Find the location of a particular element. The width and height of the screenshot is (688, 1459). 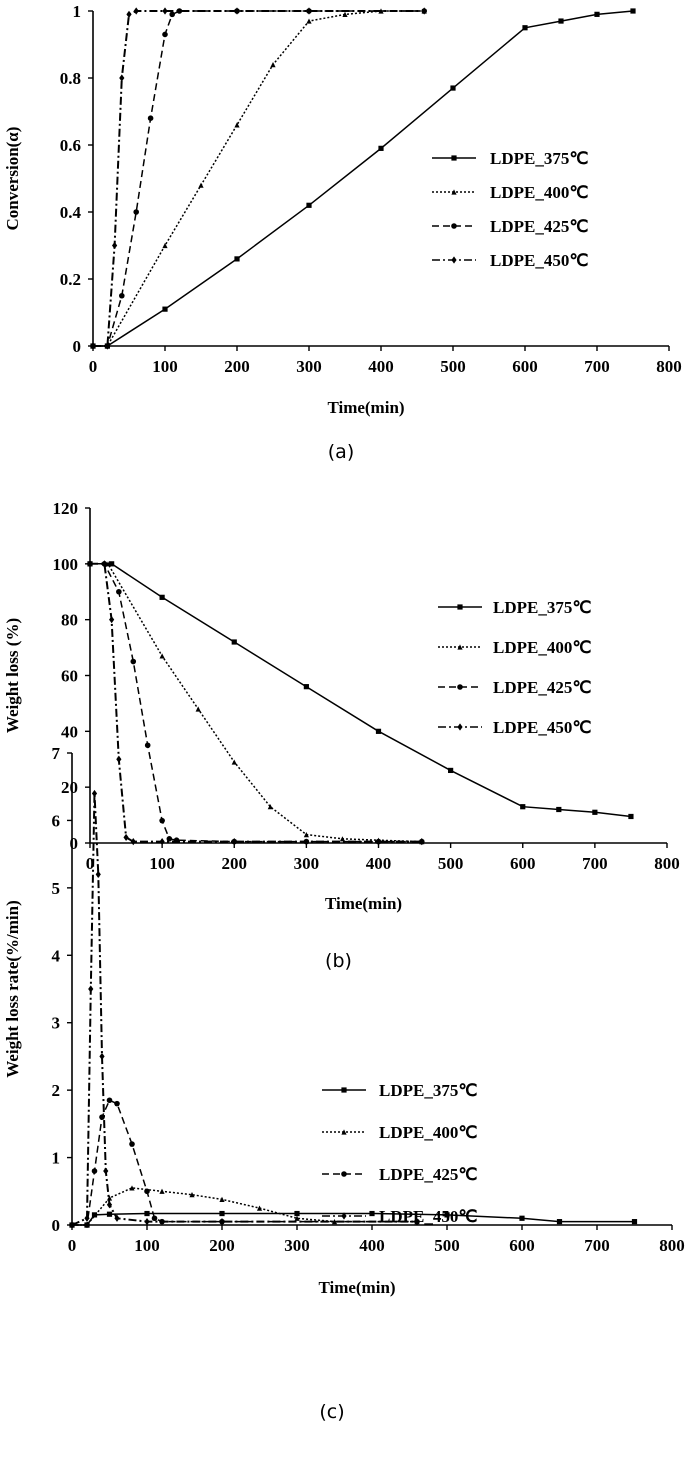

x-tick-label: 0 is located at coordinates (90, 863).